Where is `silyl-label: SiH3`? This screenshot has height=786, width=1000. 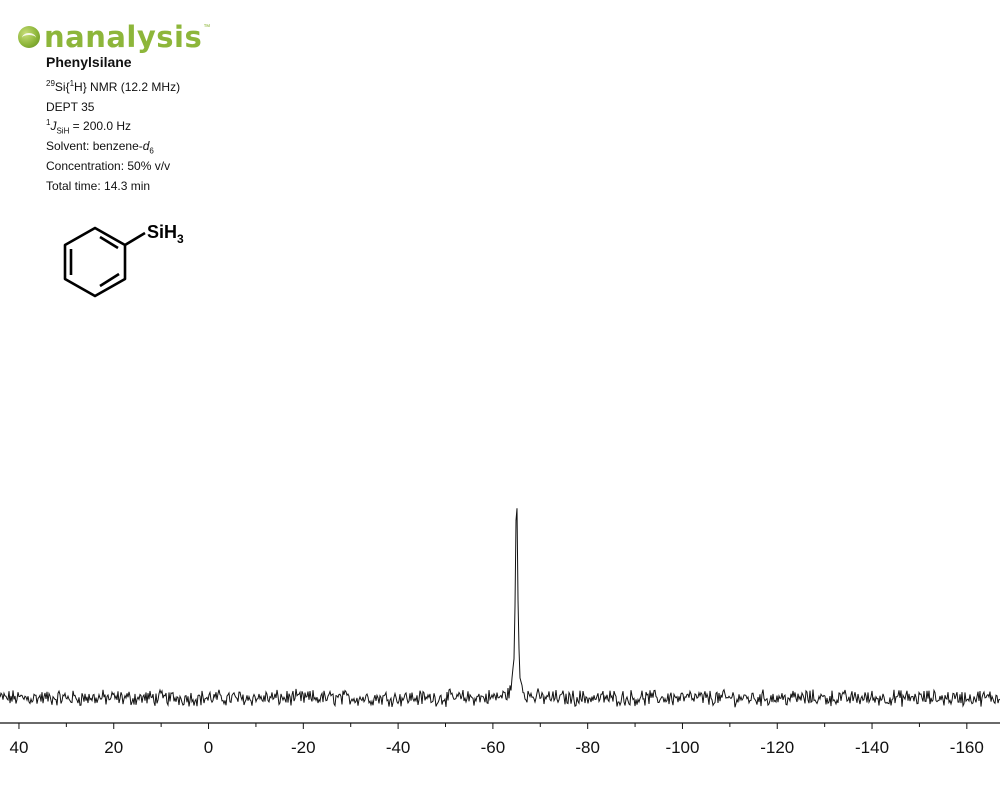
silyl-label: SiH3 is located at coordinates (165, 234).